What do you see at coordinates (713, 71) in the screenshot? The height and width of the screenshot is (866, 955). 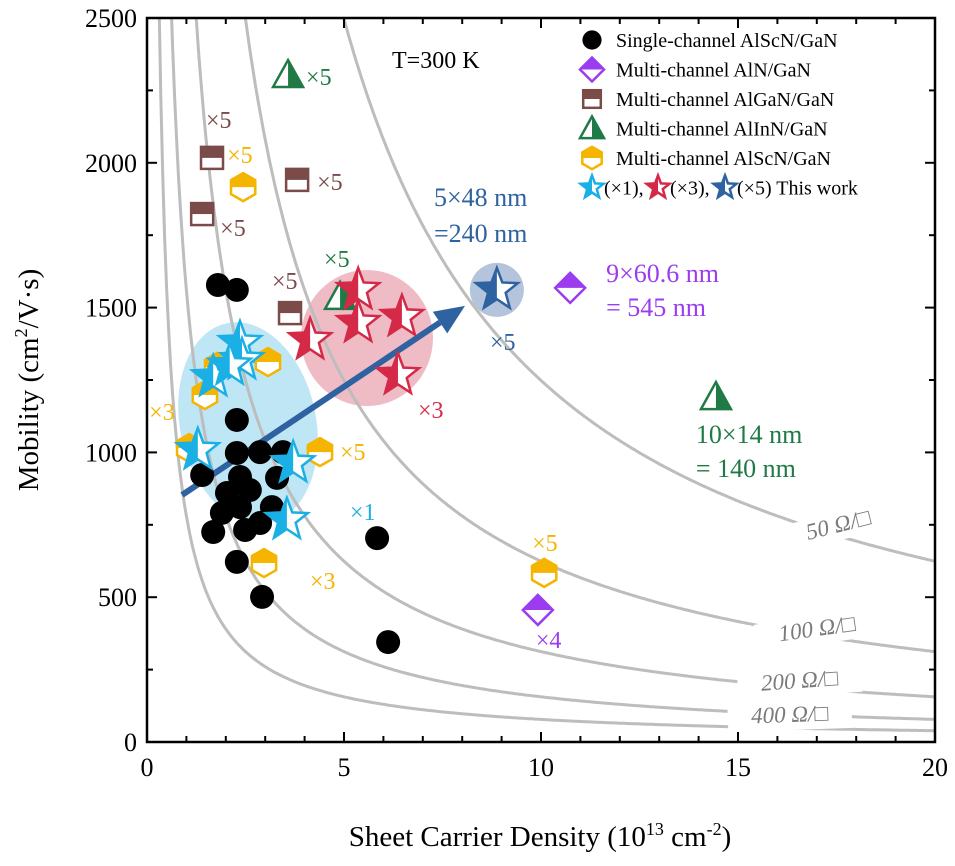 I see `legend-entry: Multi-channel AlN/GaN` at bounding box center [713, 71].